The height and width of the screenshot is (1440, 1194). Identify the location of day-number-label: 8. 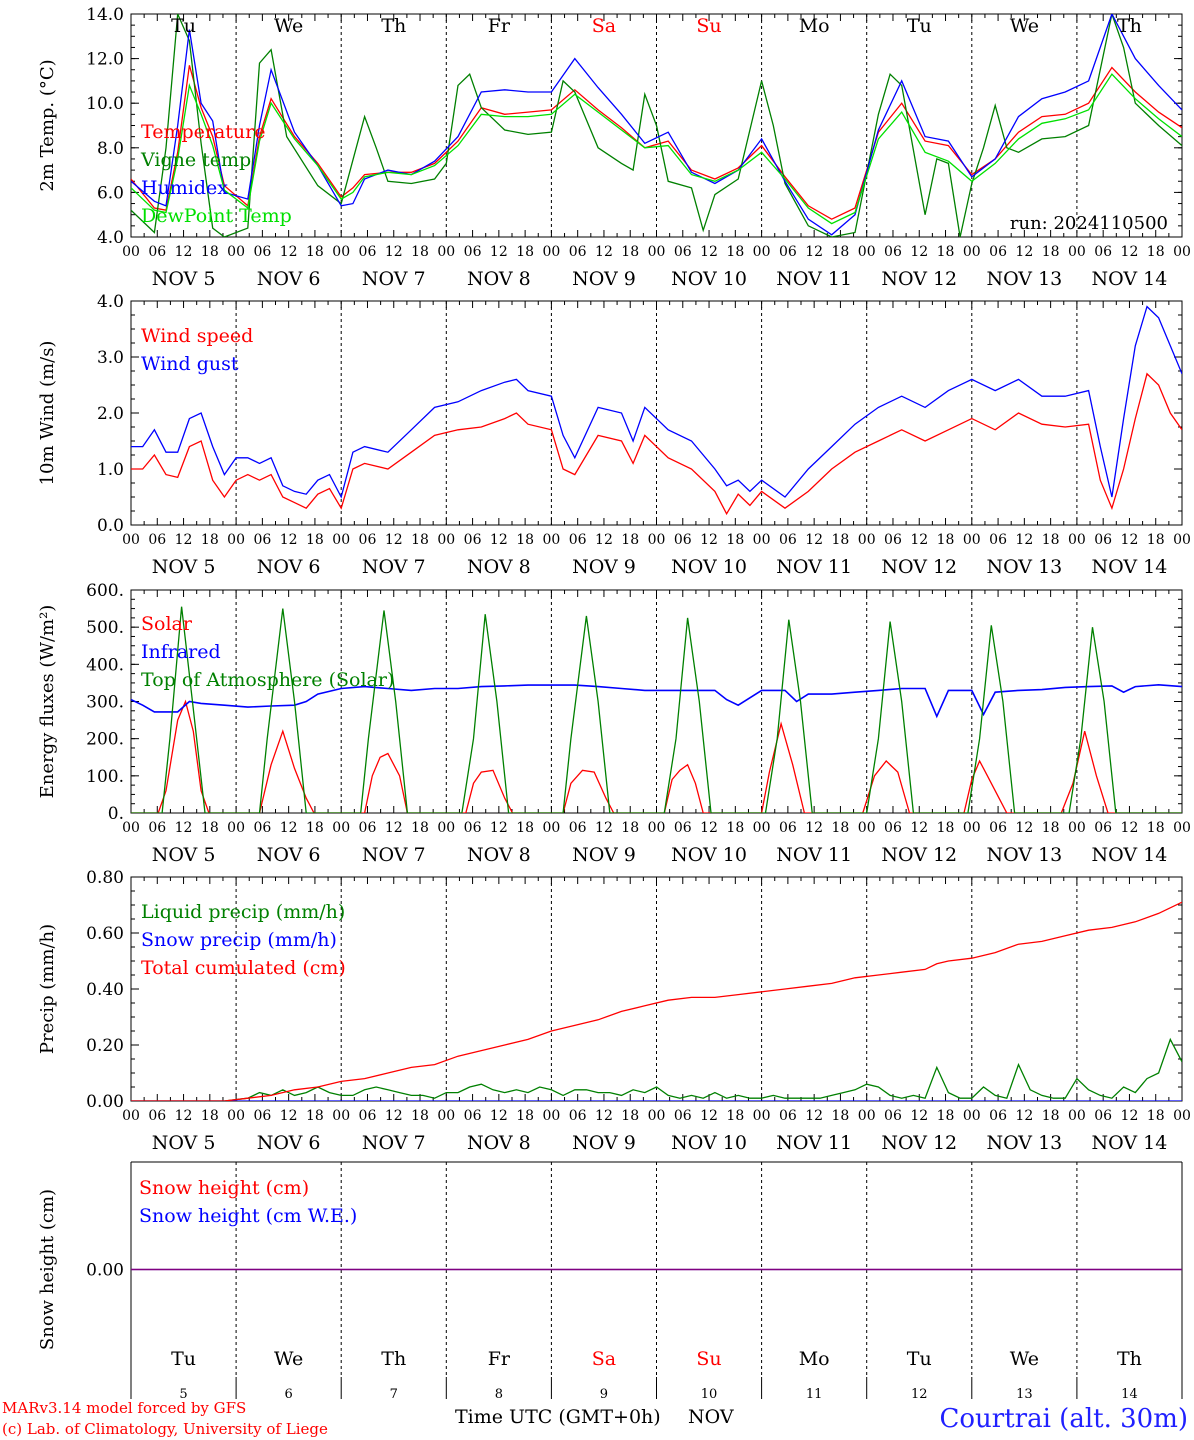
(499, 1394).